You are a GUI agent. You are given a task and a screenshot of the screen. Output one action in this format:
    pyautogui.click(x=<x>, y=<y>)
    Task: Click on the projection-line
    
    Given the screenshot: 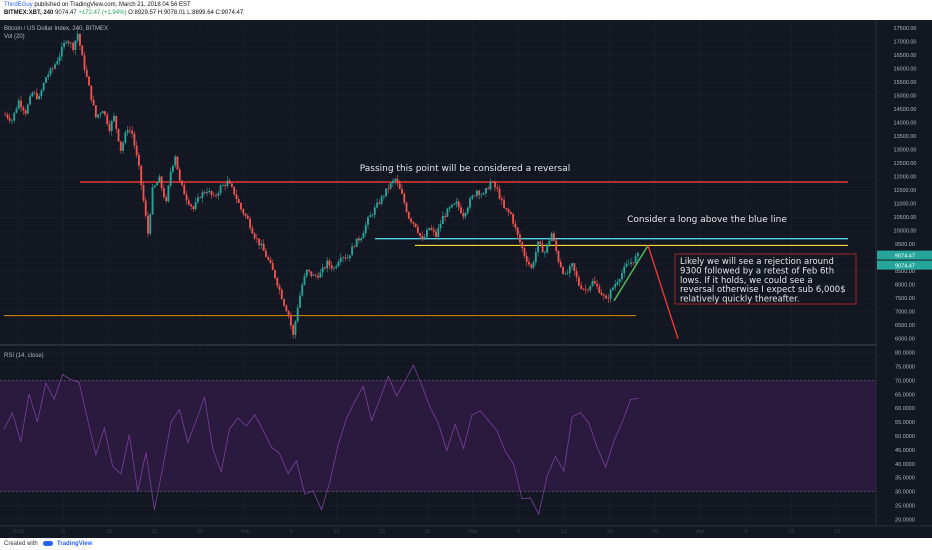 What is the action you would take?
    pyautogui.click(x=663, y=292)
    